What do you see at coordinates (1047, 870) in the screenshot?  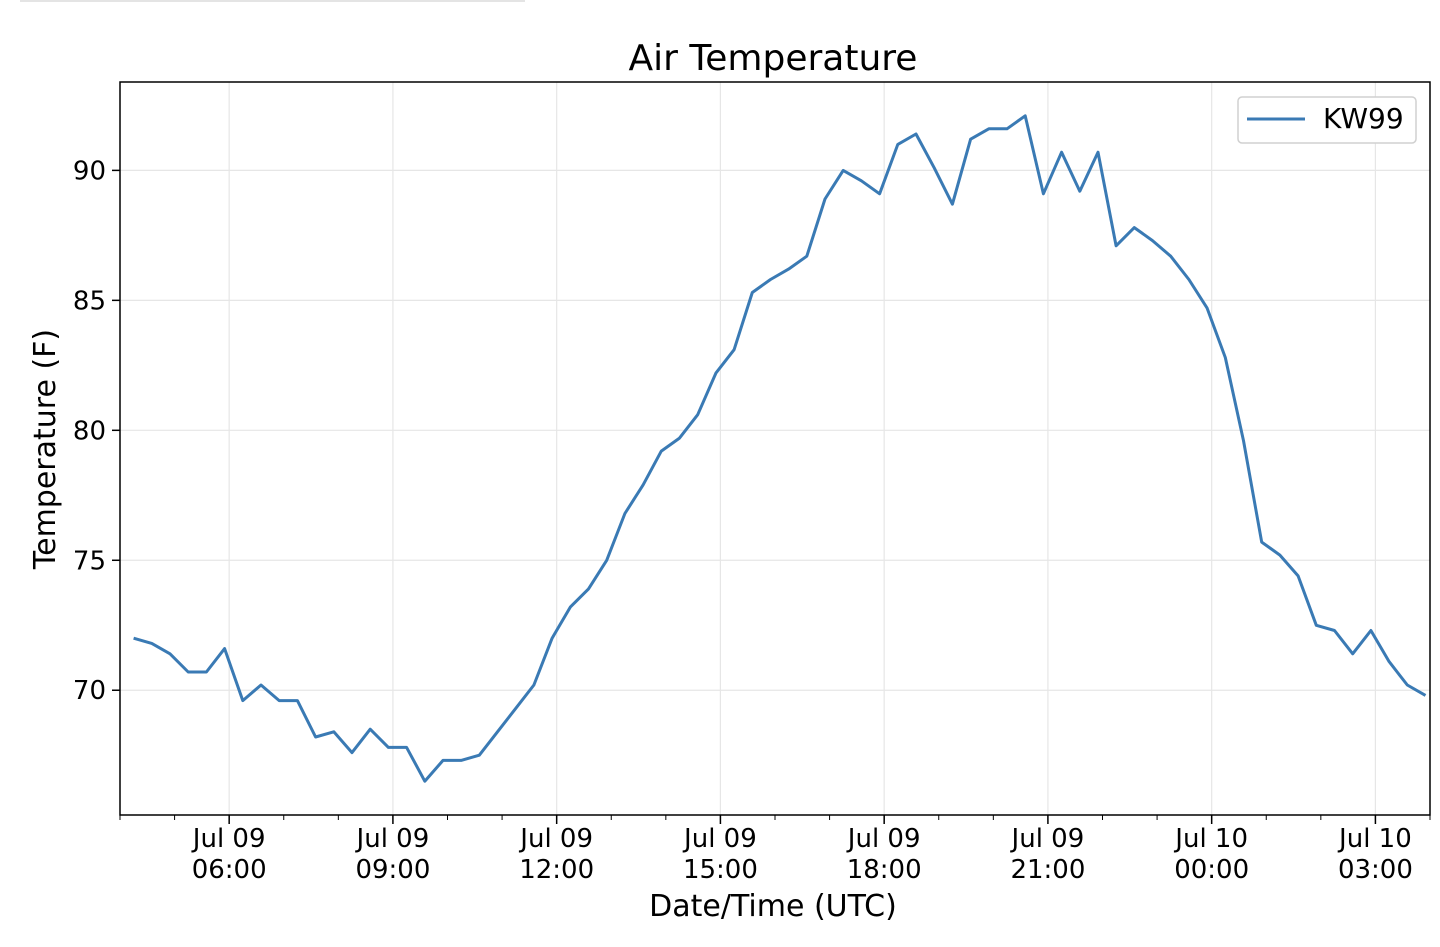 I see `x-tick-label-time: 21:00` at bounding box center [1047, 870].